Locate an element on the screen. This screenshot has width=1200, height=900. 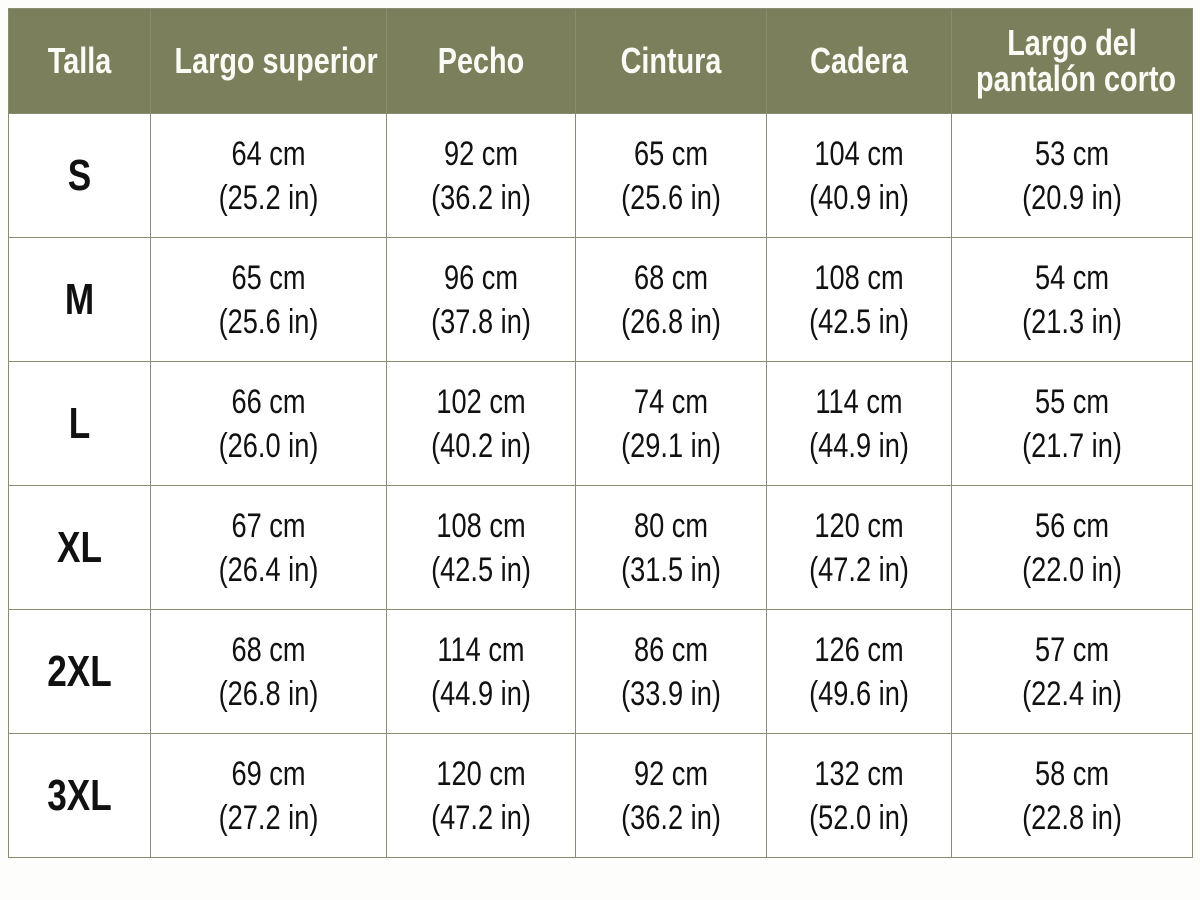
measure-text: 102 cm is located at coordinates (481, 401).